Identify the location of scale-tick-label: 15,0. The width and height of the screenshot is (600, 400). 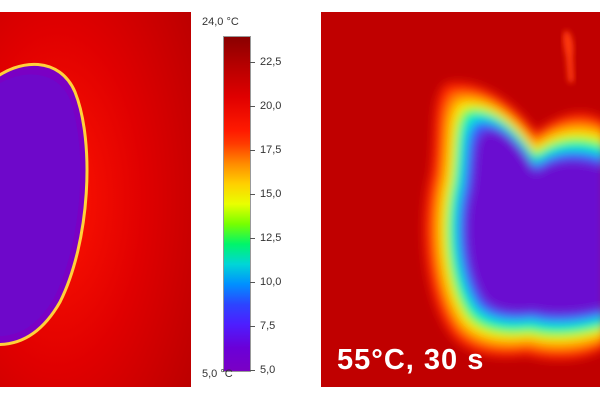
(271, 194).